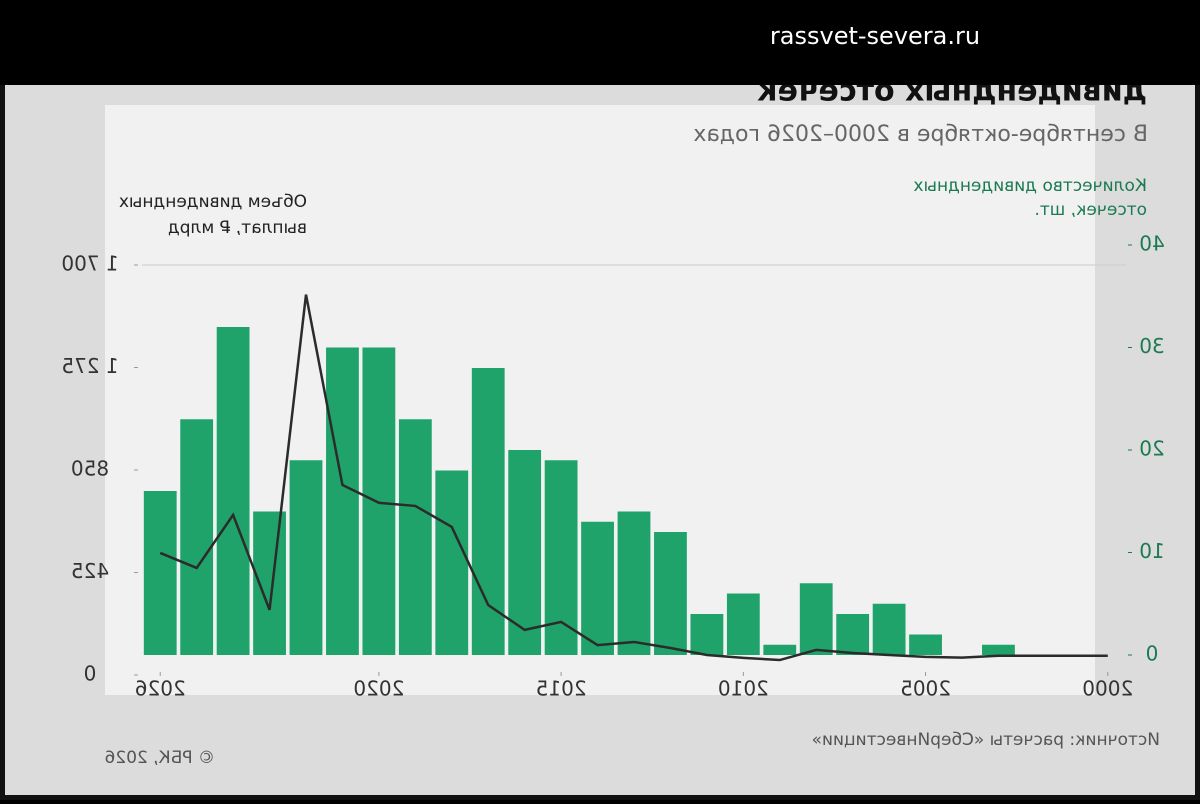 Image resolution: width=1200 pixels, height=804 pixels. Describe the element at coordinates (1151, 346) in the screenshot. I see `y-tick-label: 30` at that location.